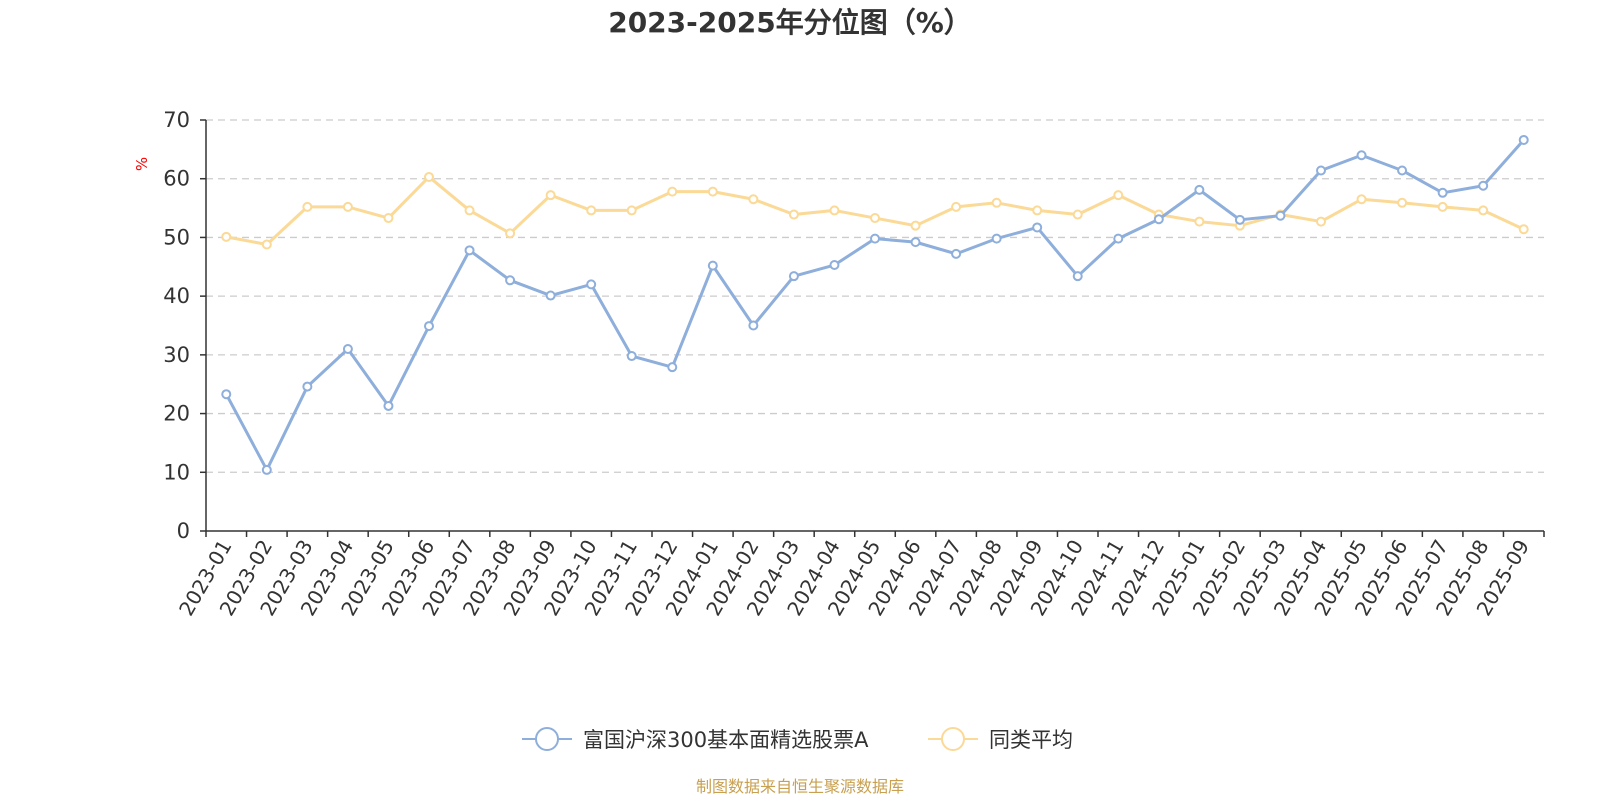 This screenshot has width=1600, height=800. I want to click on y-axis-unit-label: %, so click(142, 164).